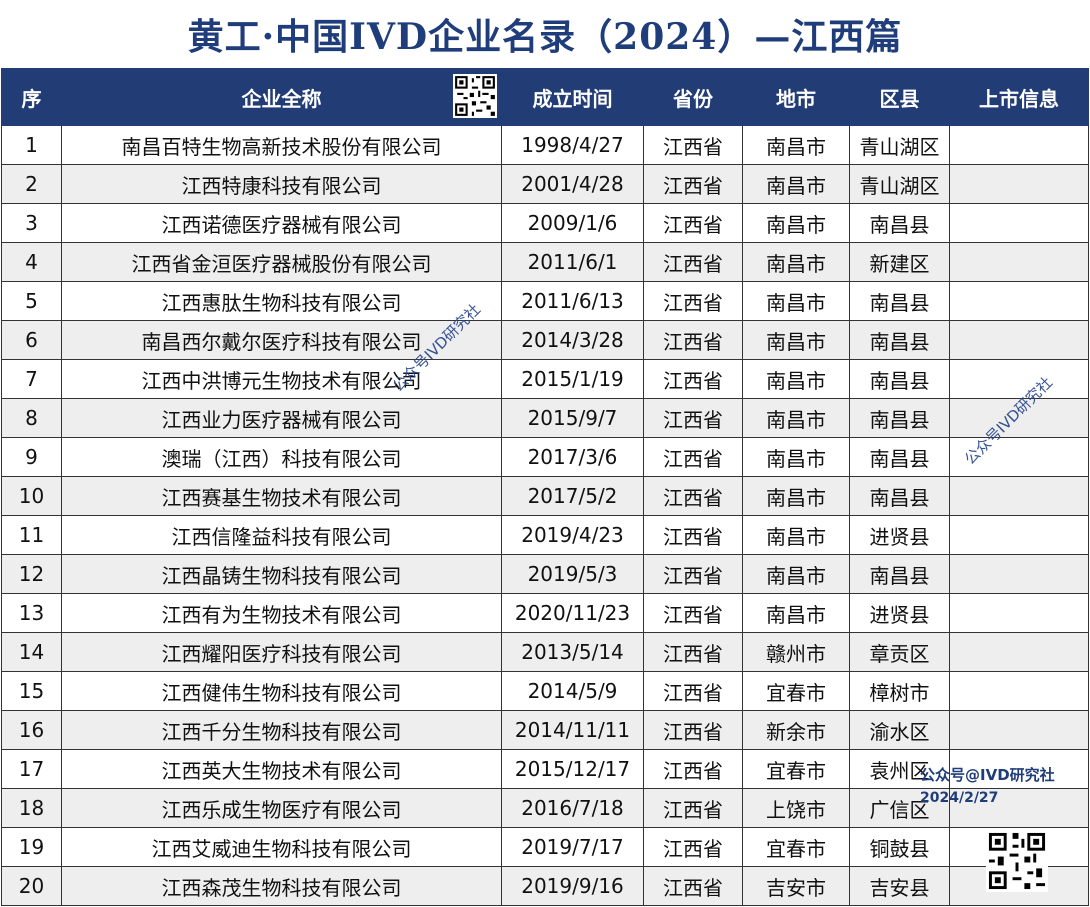 The width and height of the screenshot is (1090, 907). I want to click on cell-founded-date: 2015/12/17, so click(572, 769).